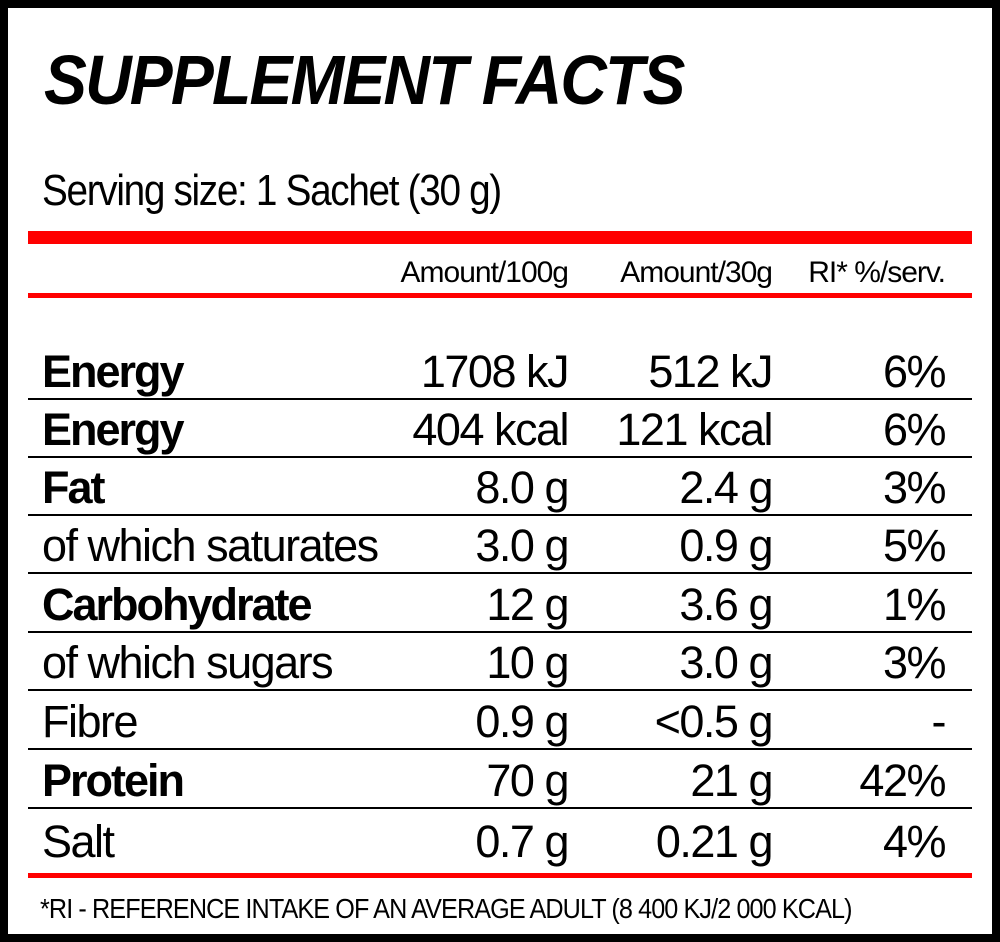 This screenshot has height=942, width=1000. I want to click on nutrient-row: Fat 8.0 g 2.4 g 3%, so click(500, 487).